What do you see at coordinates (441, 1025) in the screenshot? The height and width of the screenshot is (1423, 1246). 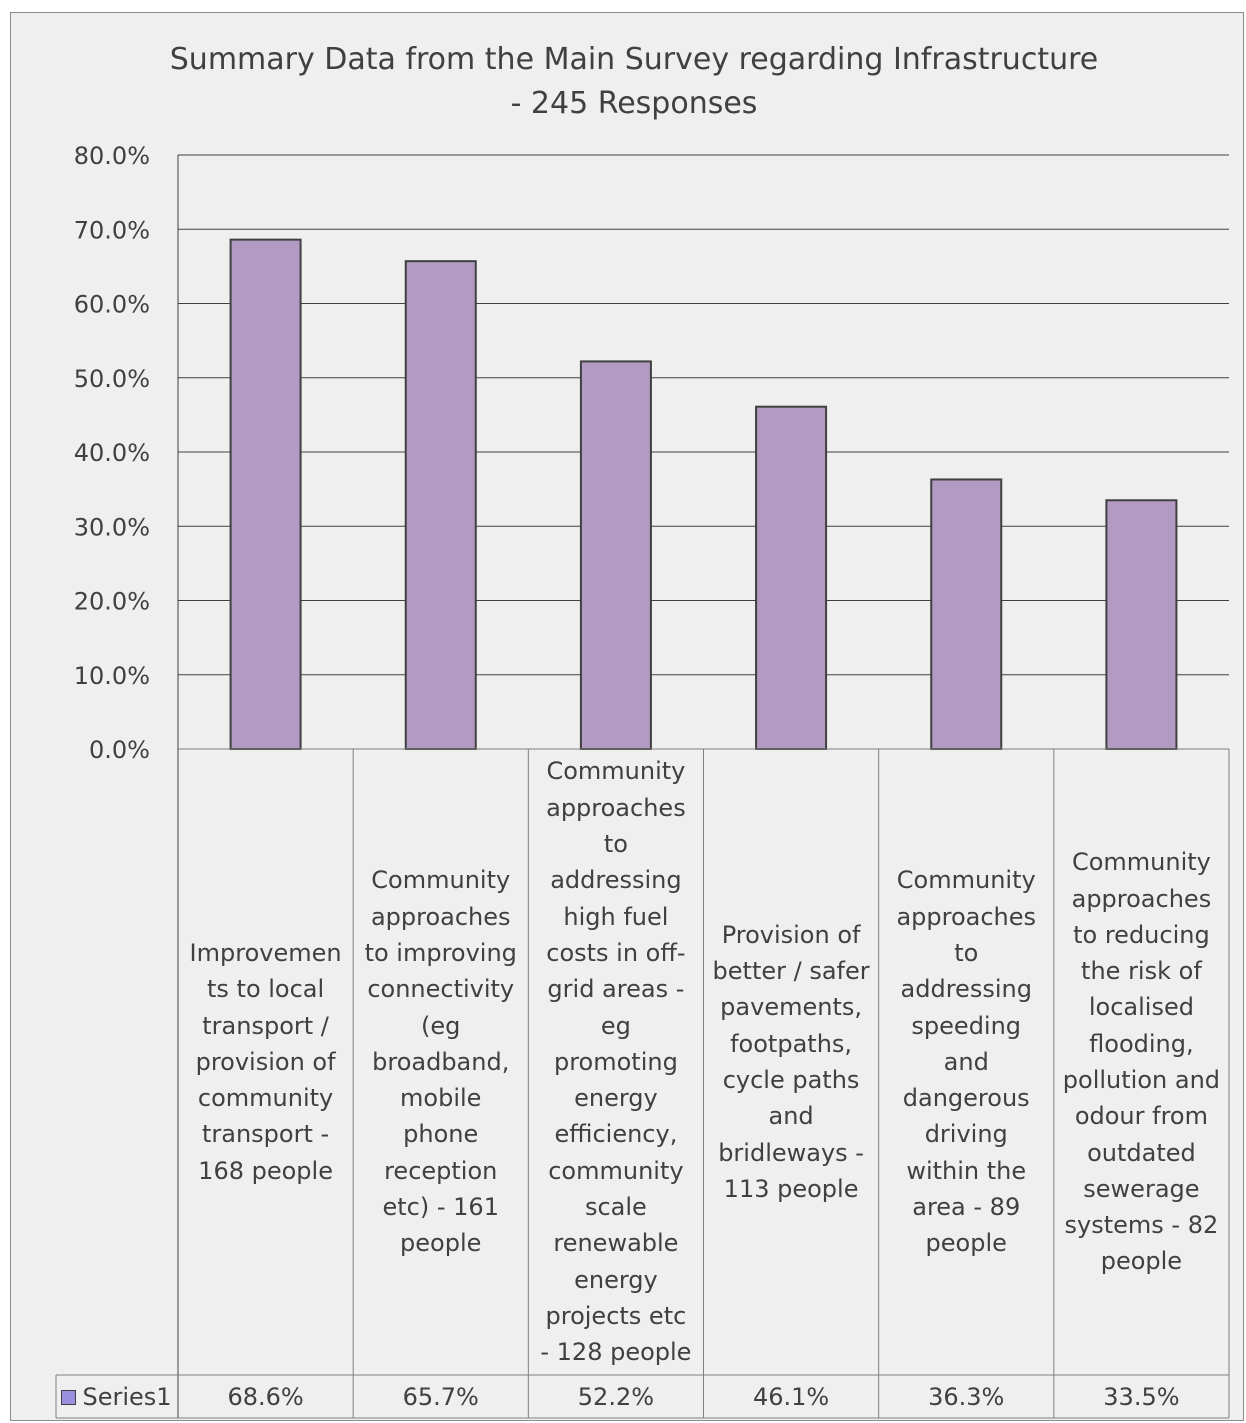 I see `category-label-line: (eg` at bounding box center [441, 1025].